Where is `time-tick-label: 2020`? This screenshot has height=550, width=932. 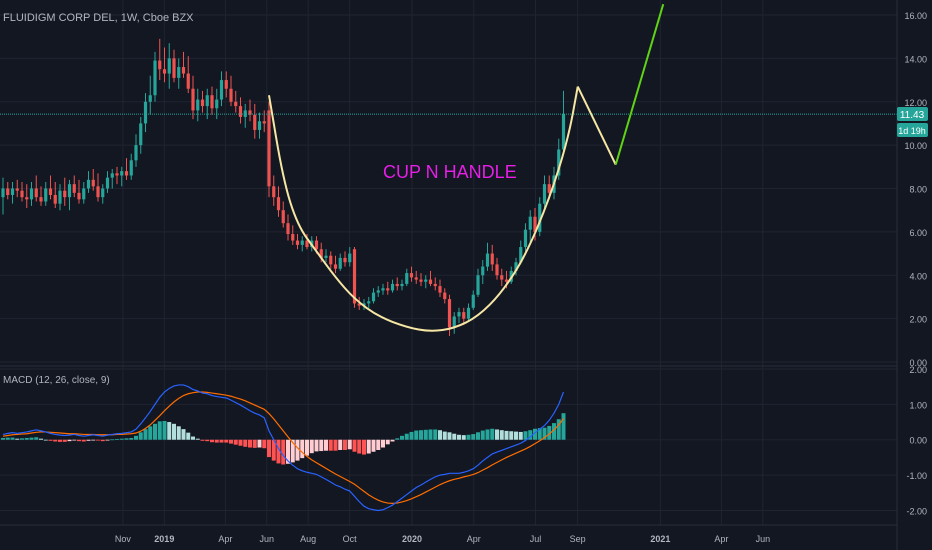
time-tick-label: 2020 is located at coordinates (412, 539).